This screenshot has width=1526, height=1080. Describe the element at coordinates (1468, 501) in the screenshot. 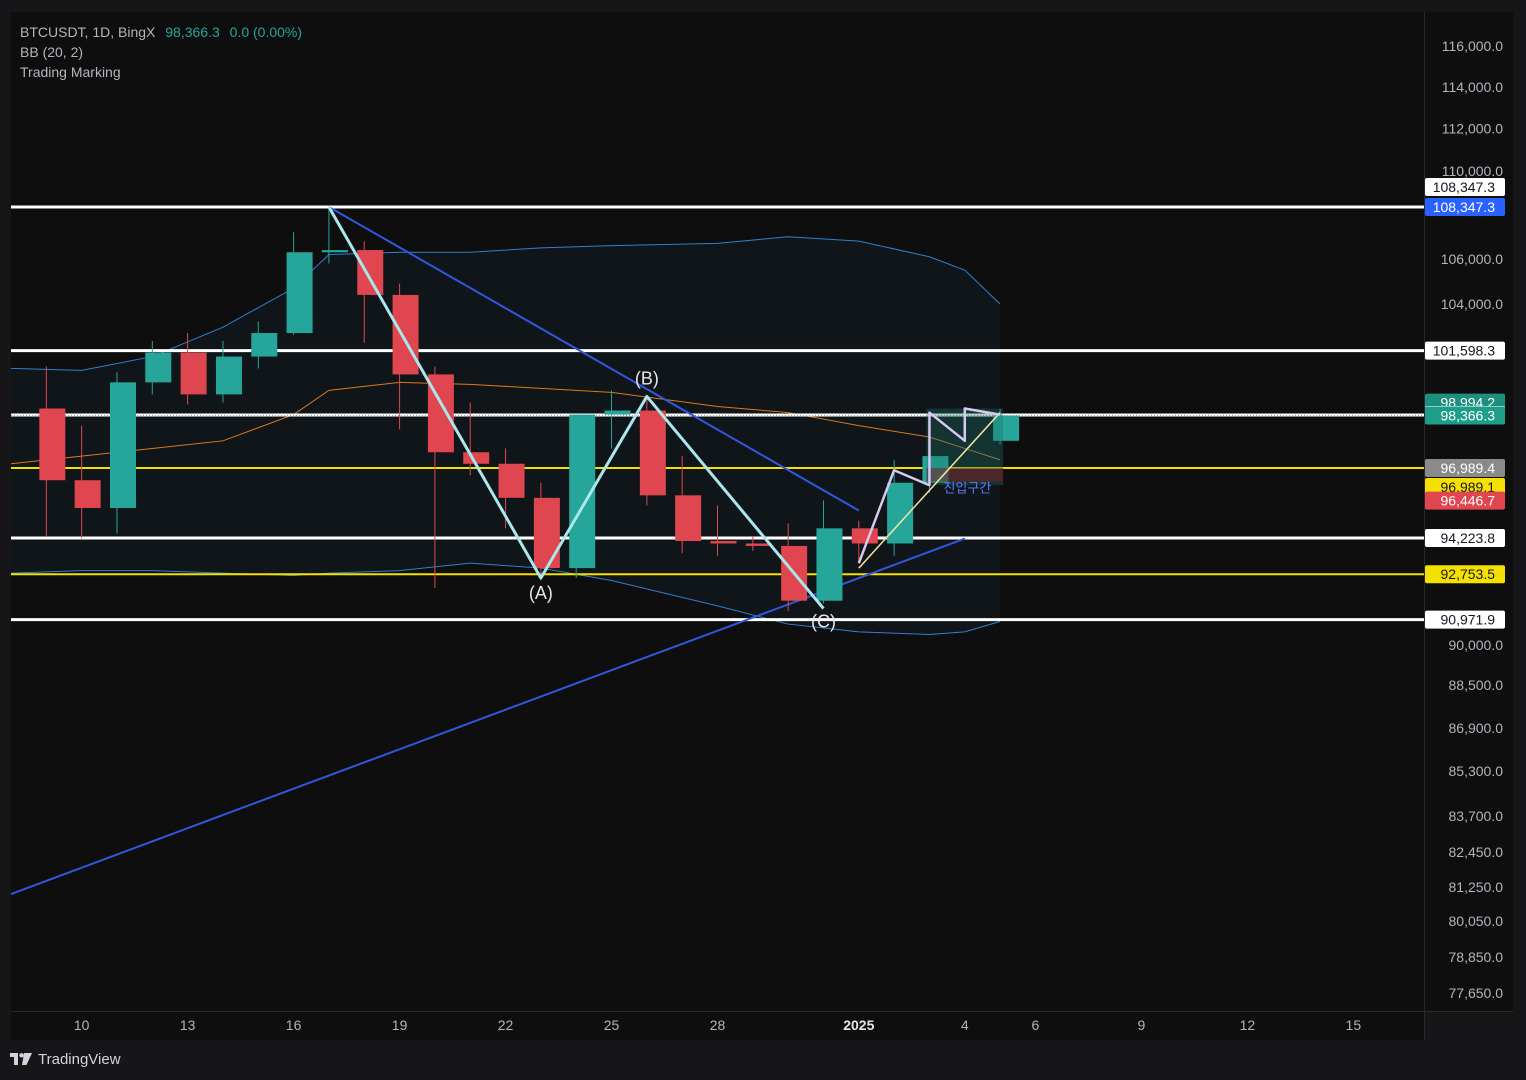

I see `price-tag-label: 96,446.7` at that location.